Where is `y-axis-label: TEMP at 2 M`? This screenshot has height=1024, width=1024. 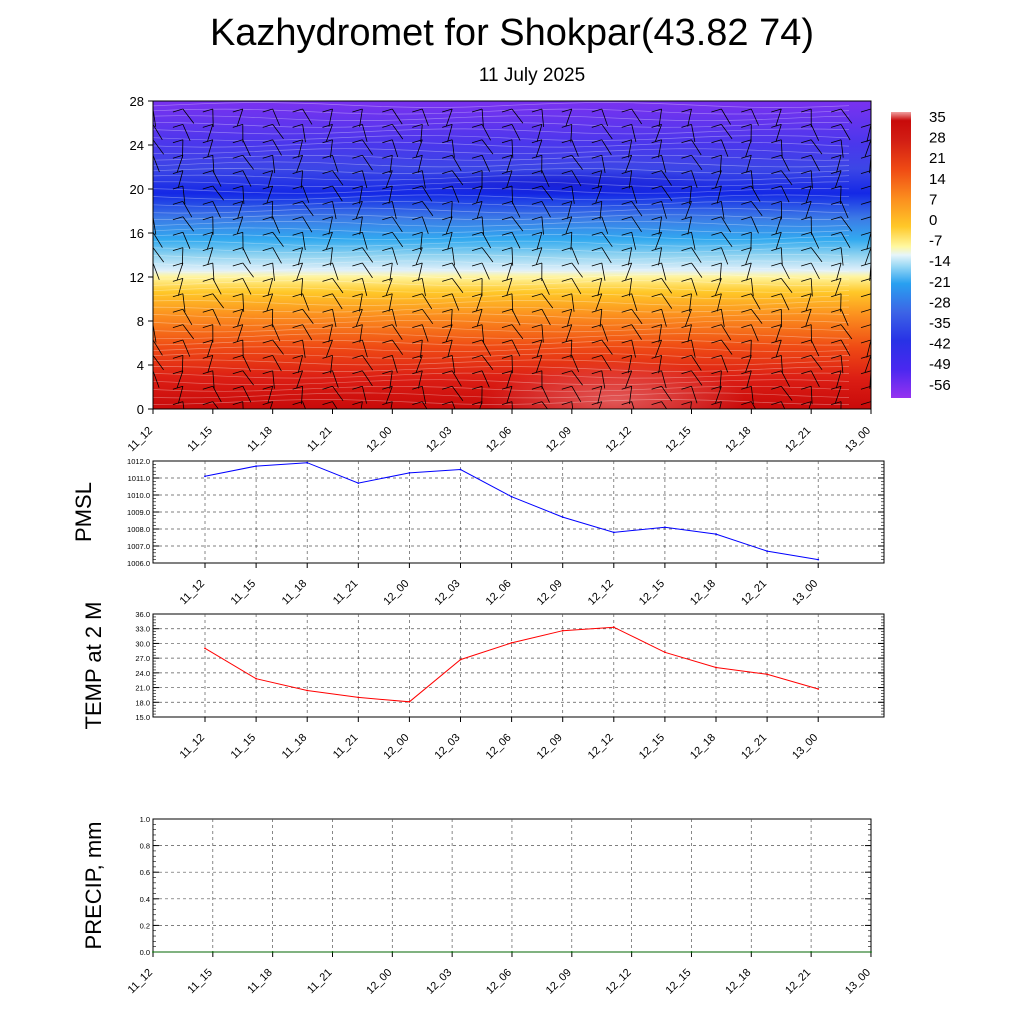 y-axis-label: TEMP at 2 M is located at coordinates (93, 666).